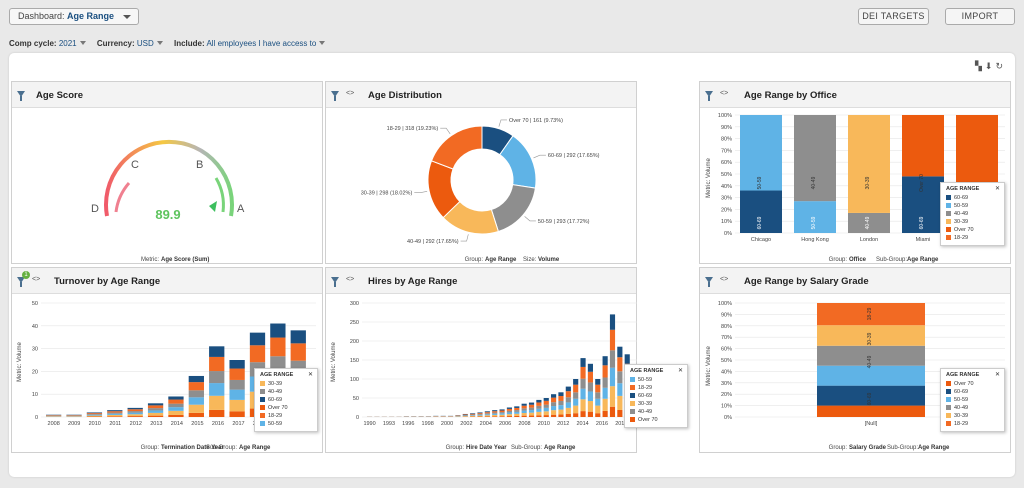  Describe the element at coordinates (122, 197) in the screenshot. I see `gauge-inner-arc` at that location.